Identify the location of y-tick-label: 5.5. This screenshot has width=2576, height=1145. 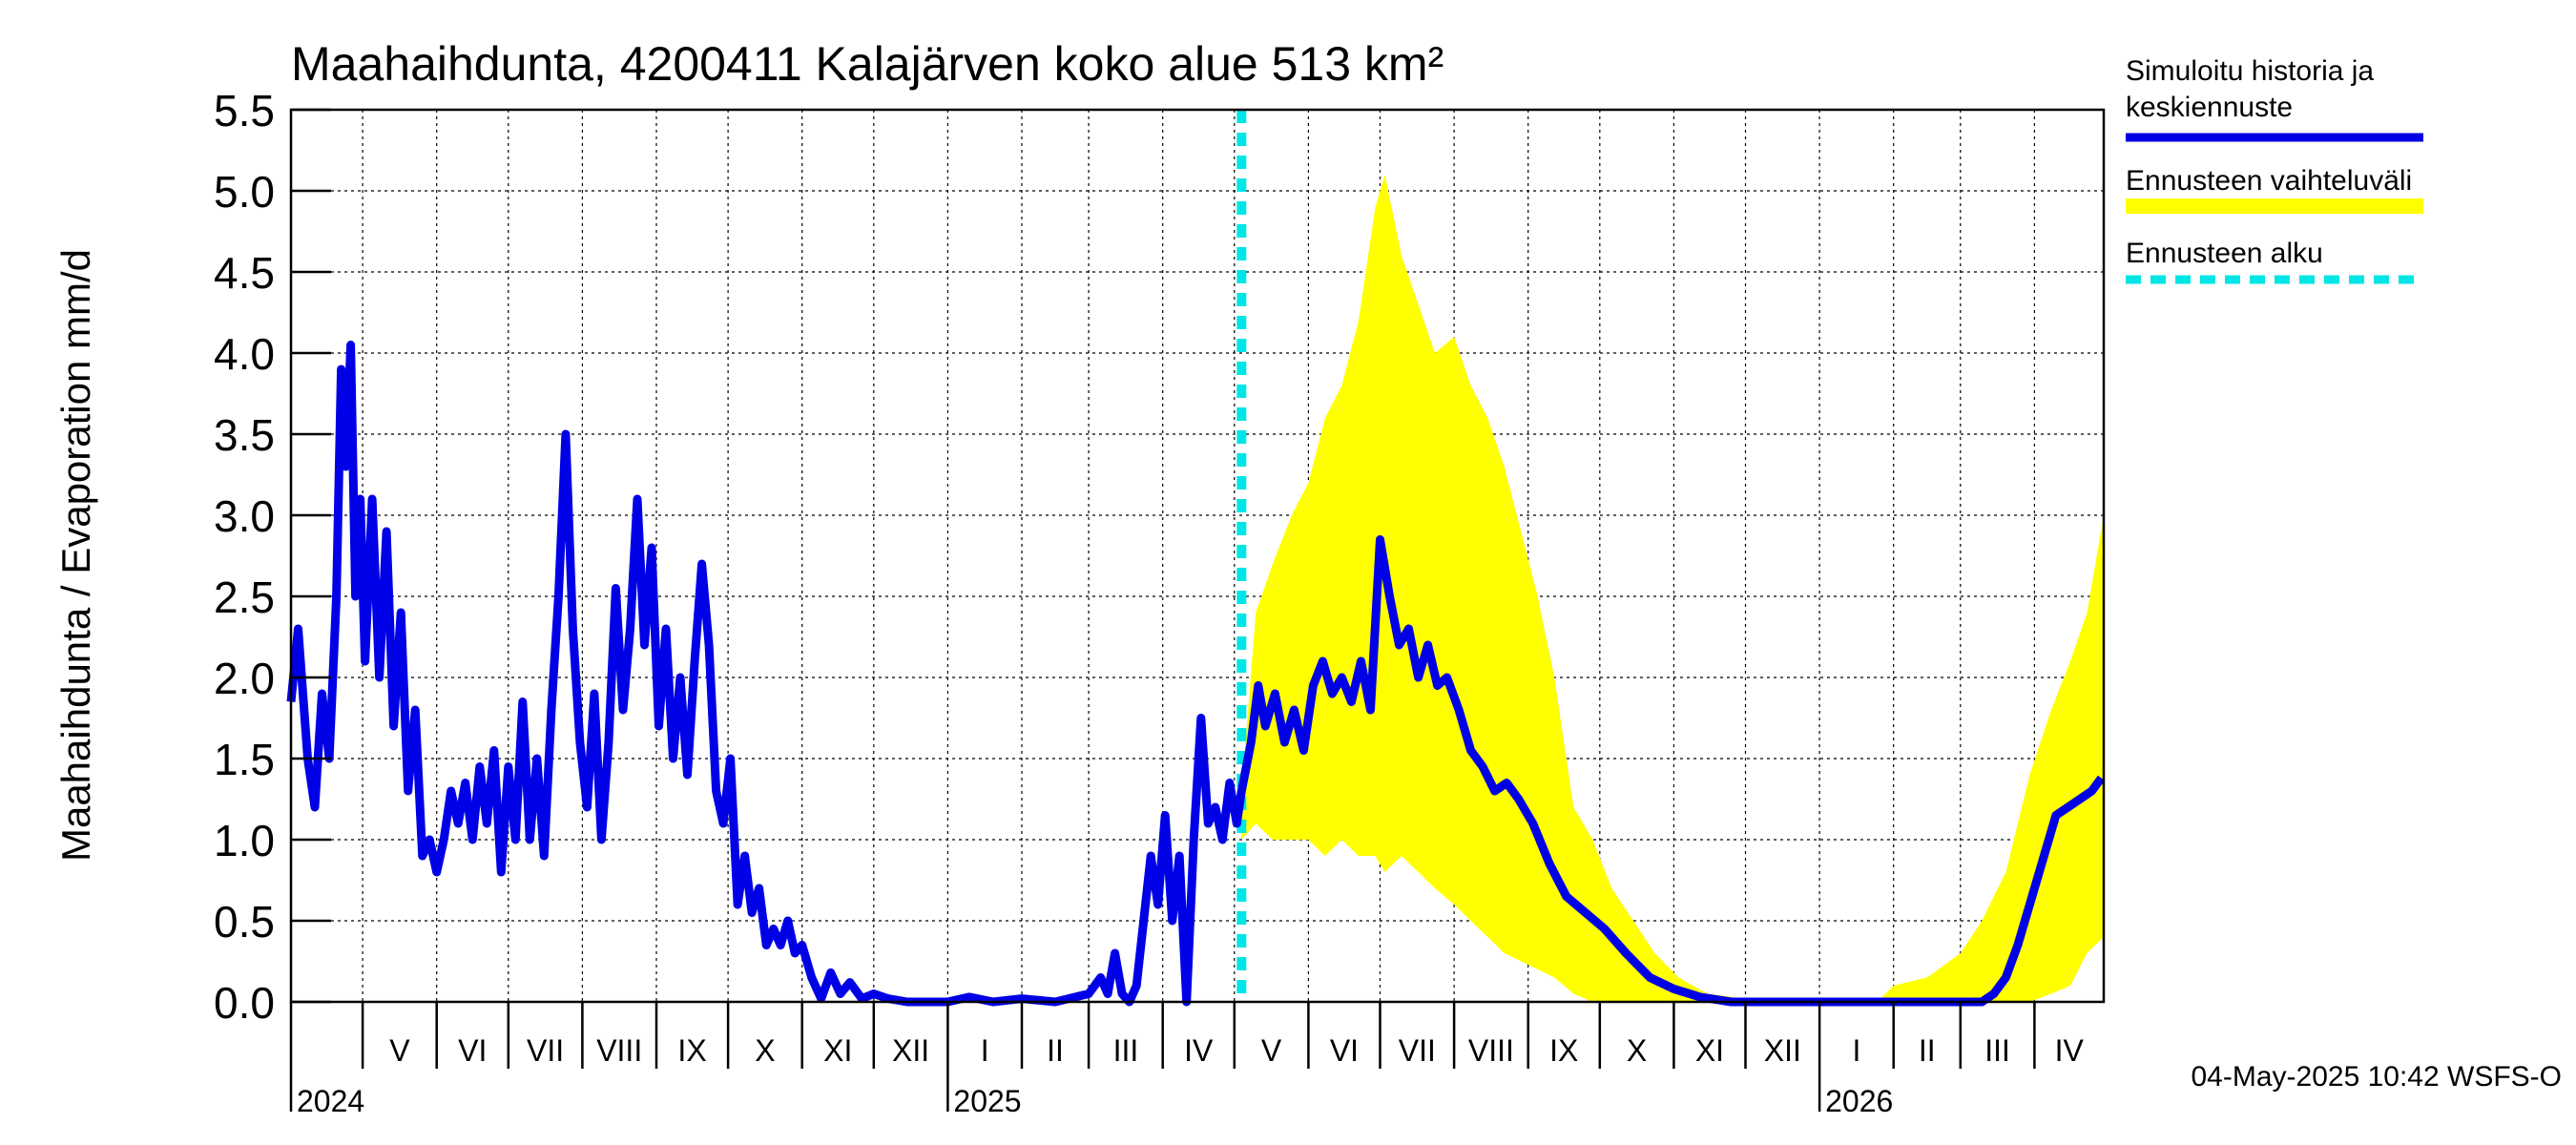
(244, 110).